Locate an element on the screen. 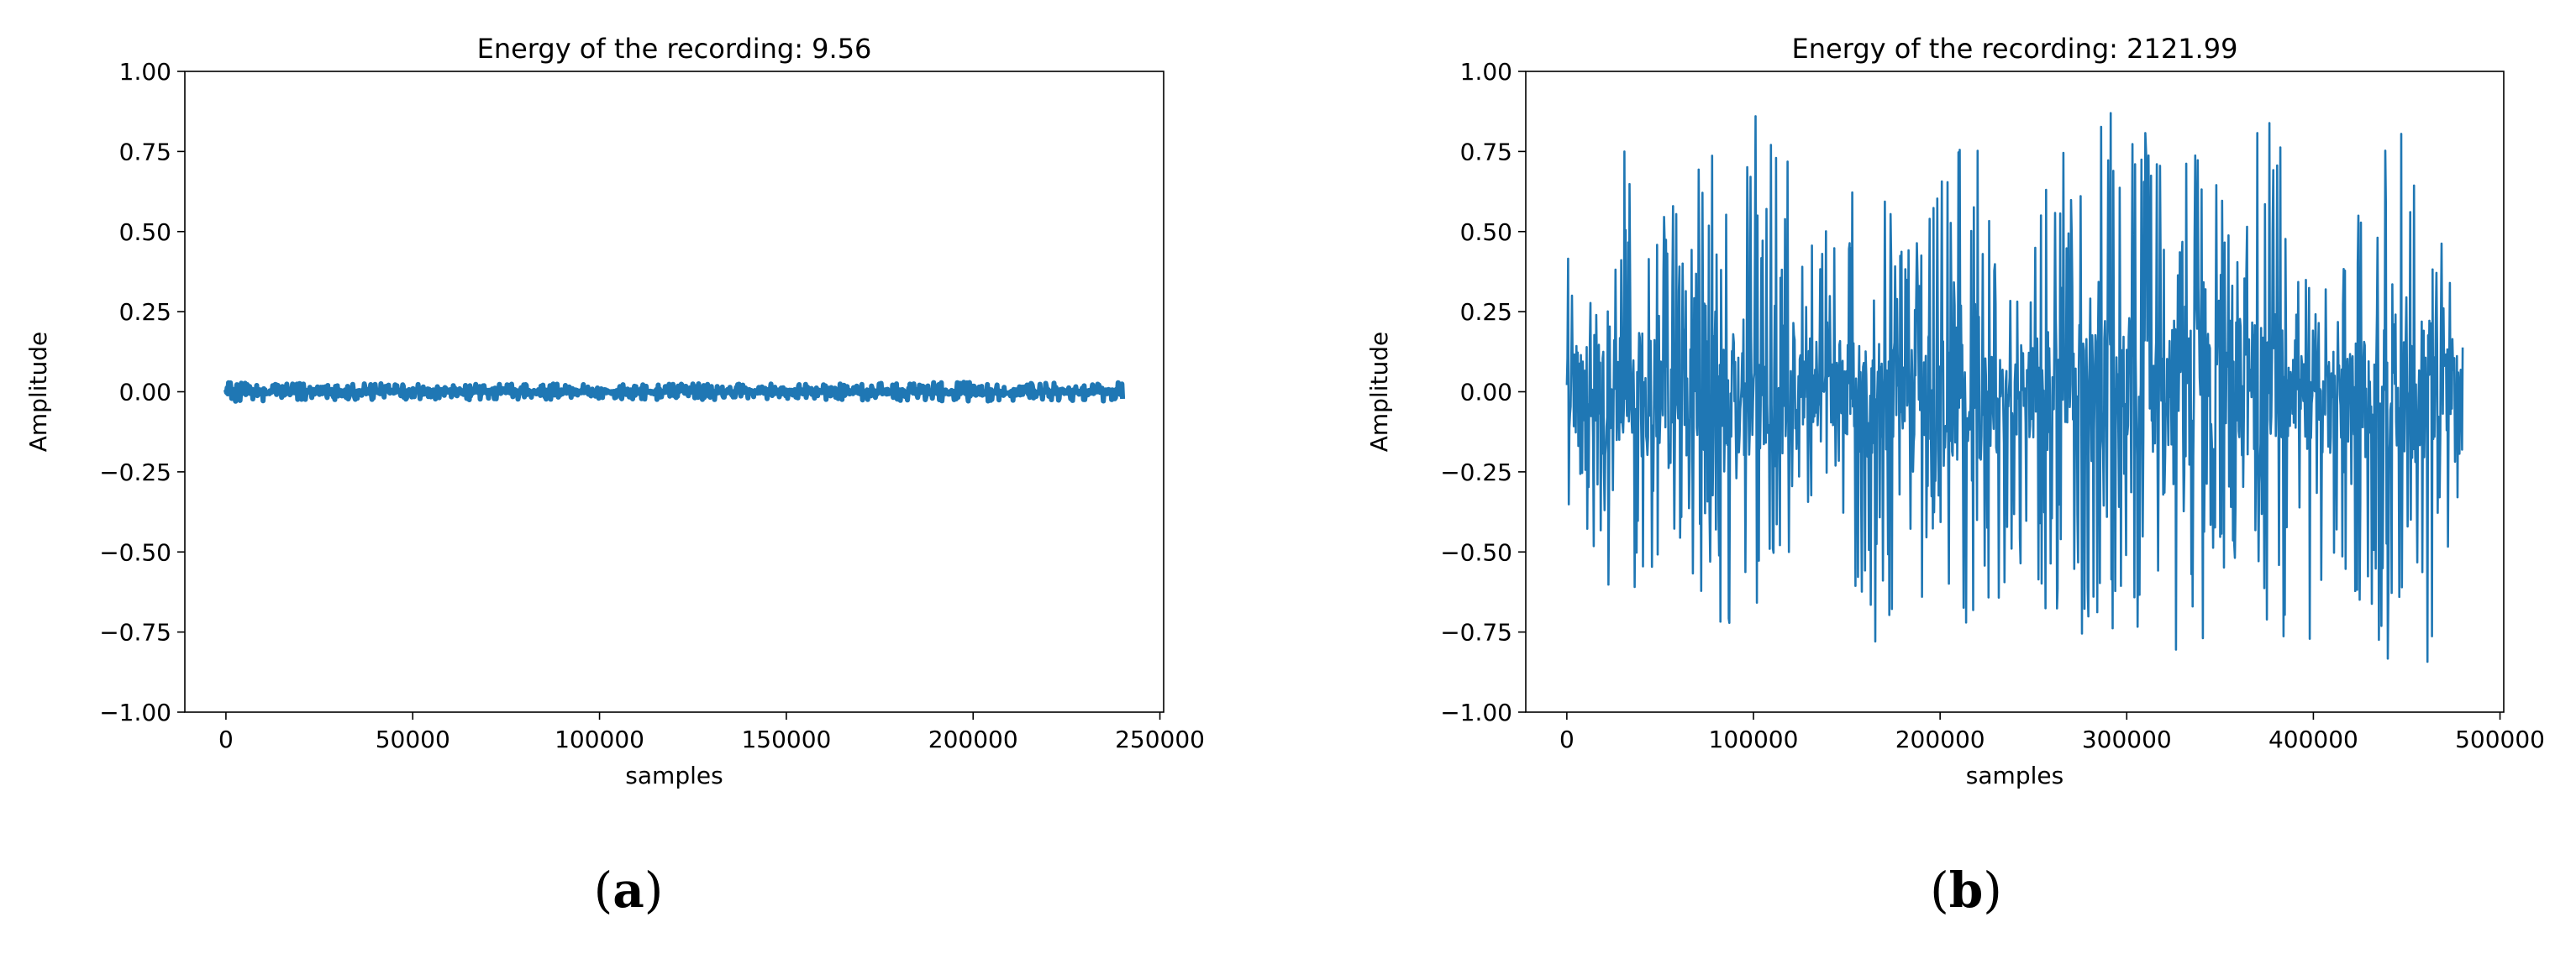 This screenshot has width=2576, height=954. signal-trace is located at coordinates (674, 392).